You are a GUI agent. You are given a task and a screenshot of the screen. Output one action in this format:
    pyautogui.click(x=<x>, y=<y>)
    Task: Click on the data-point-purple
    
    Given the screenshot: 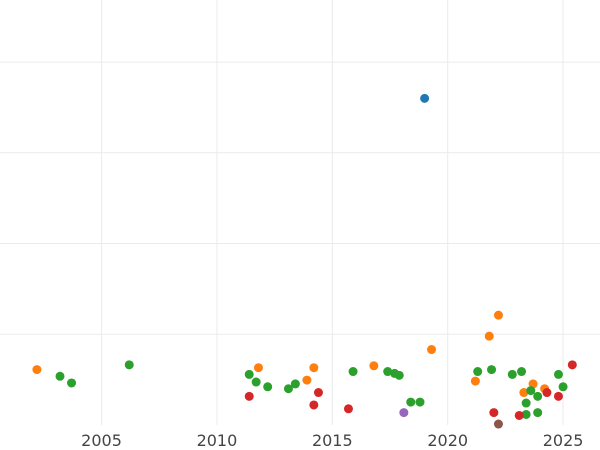 What is the action you would take?
    pyautogui.click(x=404, y=413)
    